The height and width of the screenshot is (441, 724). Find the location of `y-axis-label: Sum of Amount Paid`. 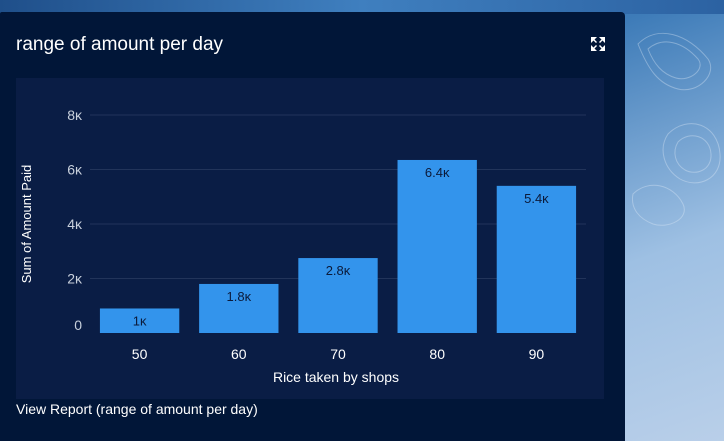

y-axis-label: Sum of Amount Paid is located at coordinates (26, 224).